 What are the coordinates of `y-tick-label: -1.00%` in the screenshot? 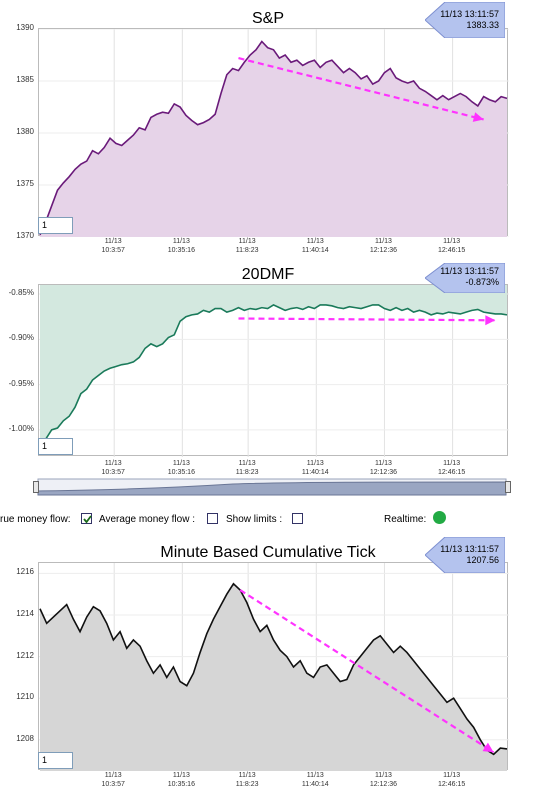 It's located at (21, 428).